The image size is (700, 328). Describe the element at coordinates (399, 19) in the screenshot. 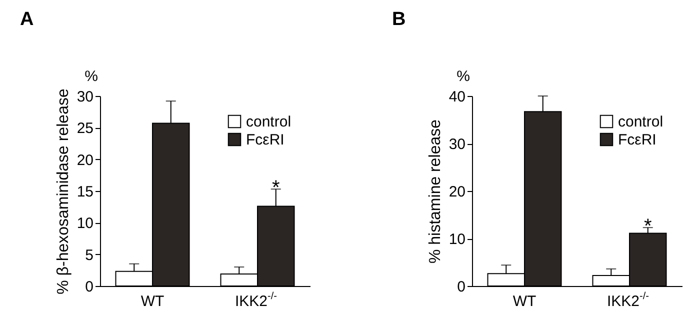

I see `chart-title: B` at that location.